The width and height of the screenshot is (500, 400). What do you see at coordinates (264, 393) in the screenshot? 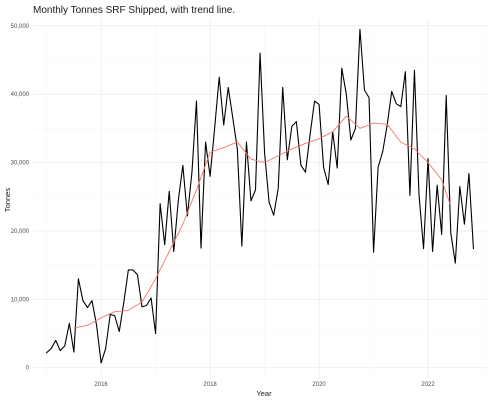
I see `x-axis-title: Year` at bounding box center [264, 393].